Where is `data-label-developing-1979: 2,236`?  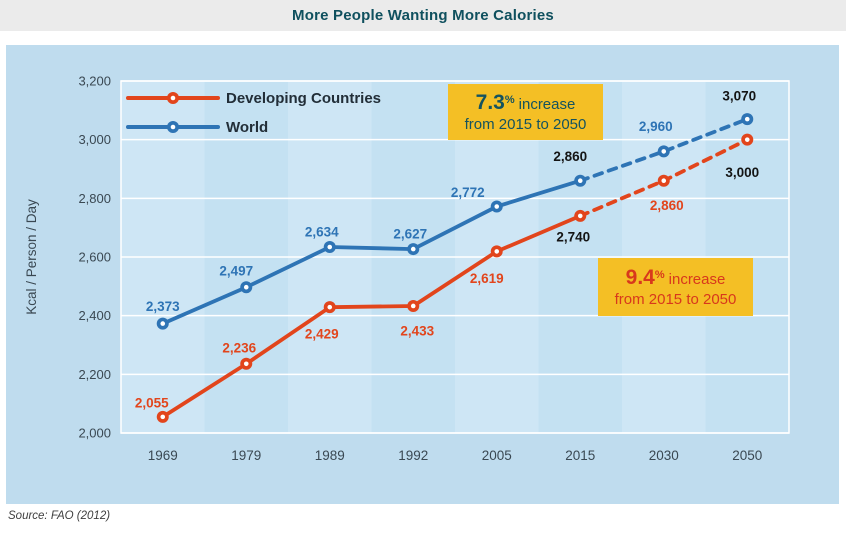 data-label-developing-1979: 2,236 is located at coordinates (239, 347).